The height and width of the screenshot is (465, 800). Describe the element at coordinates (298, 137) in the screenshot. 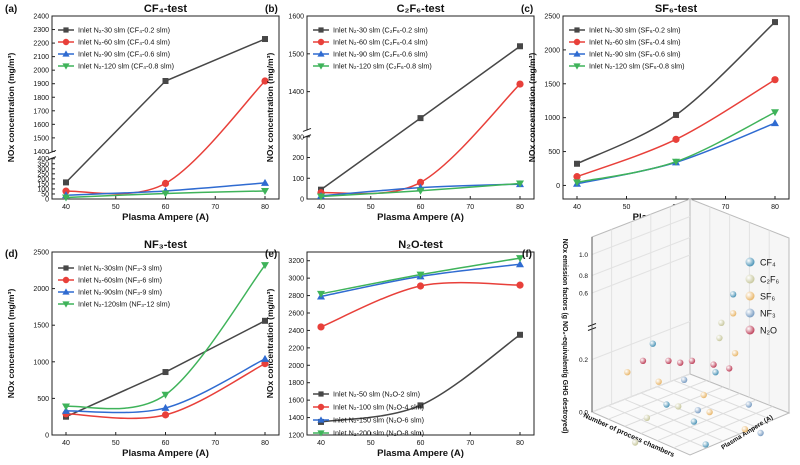

I see `y-tick-label: 300` at that location.